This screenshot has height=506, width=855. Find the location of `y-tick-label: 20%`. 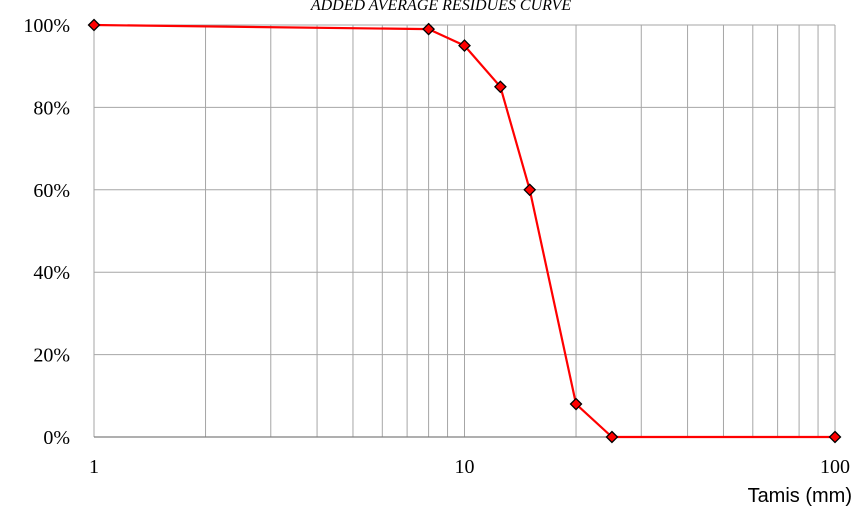

y-tick-label: 20% is located at coordinates (51, 356).